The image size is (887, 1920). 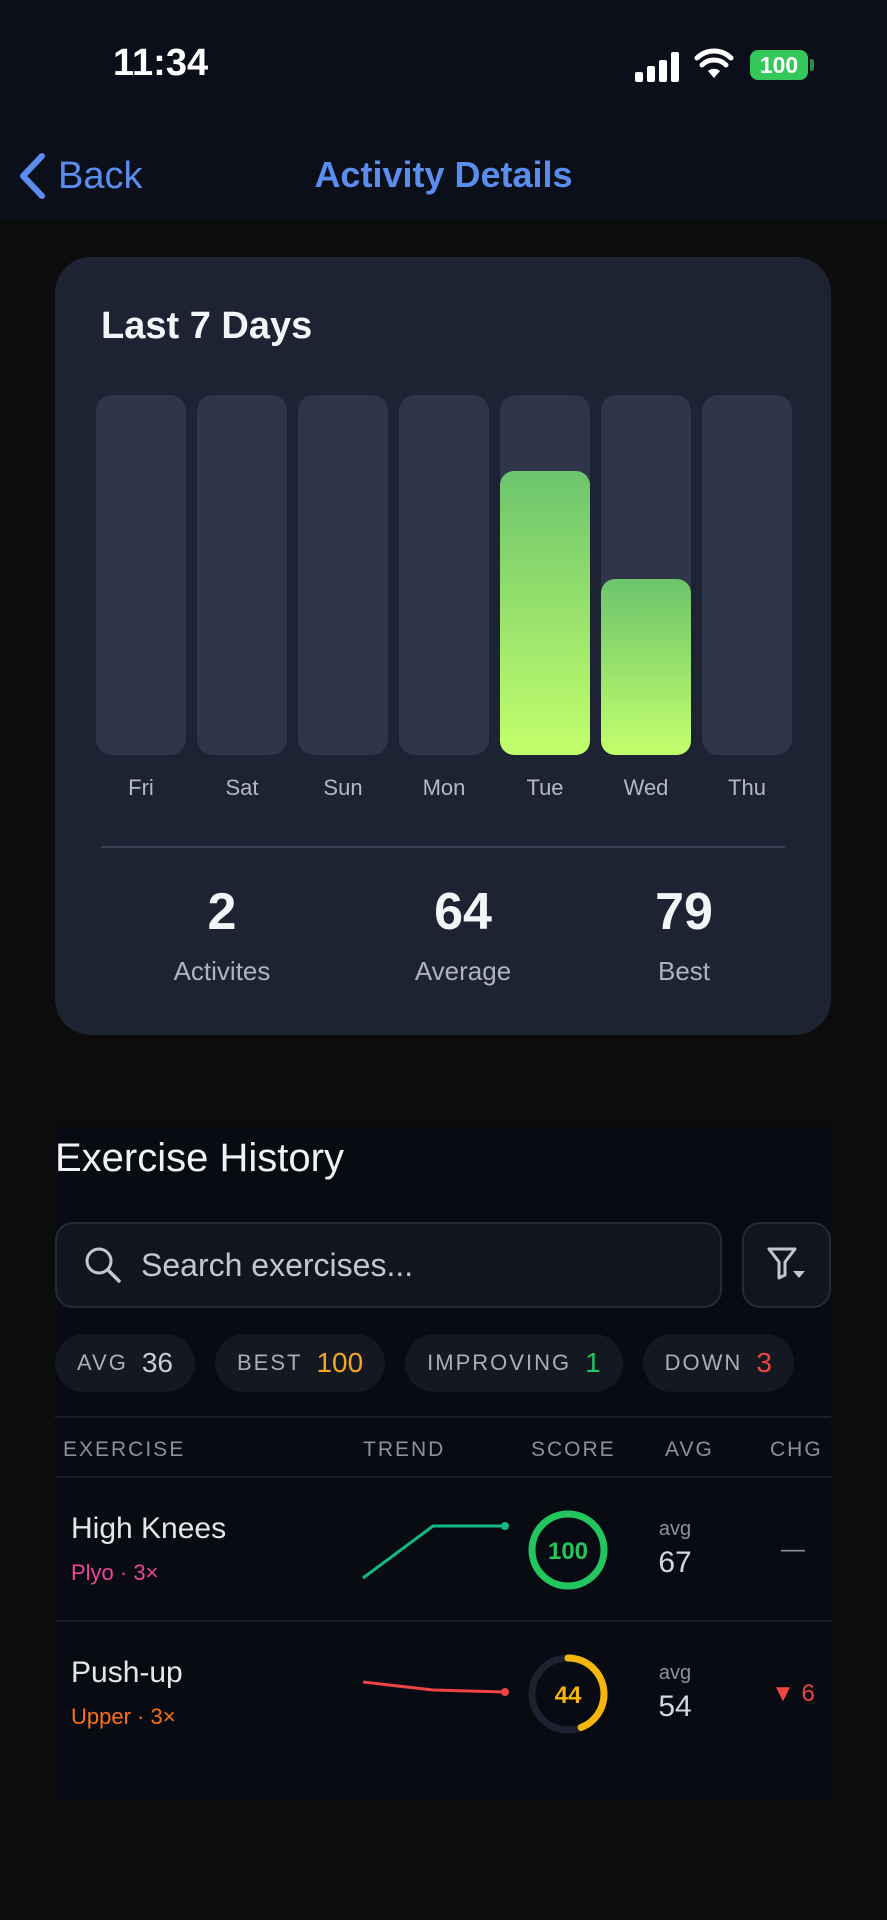 I want to click on section-title: Exercise History, so click(x=199, y=1158).